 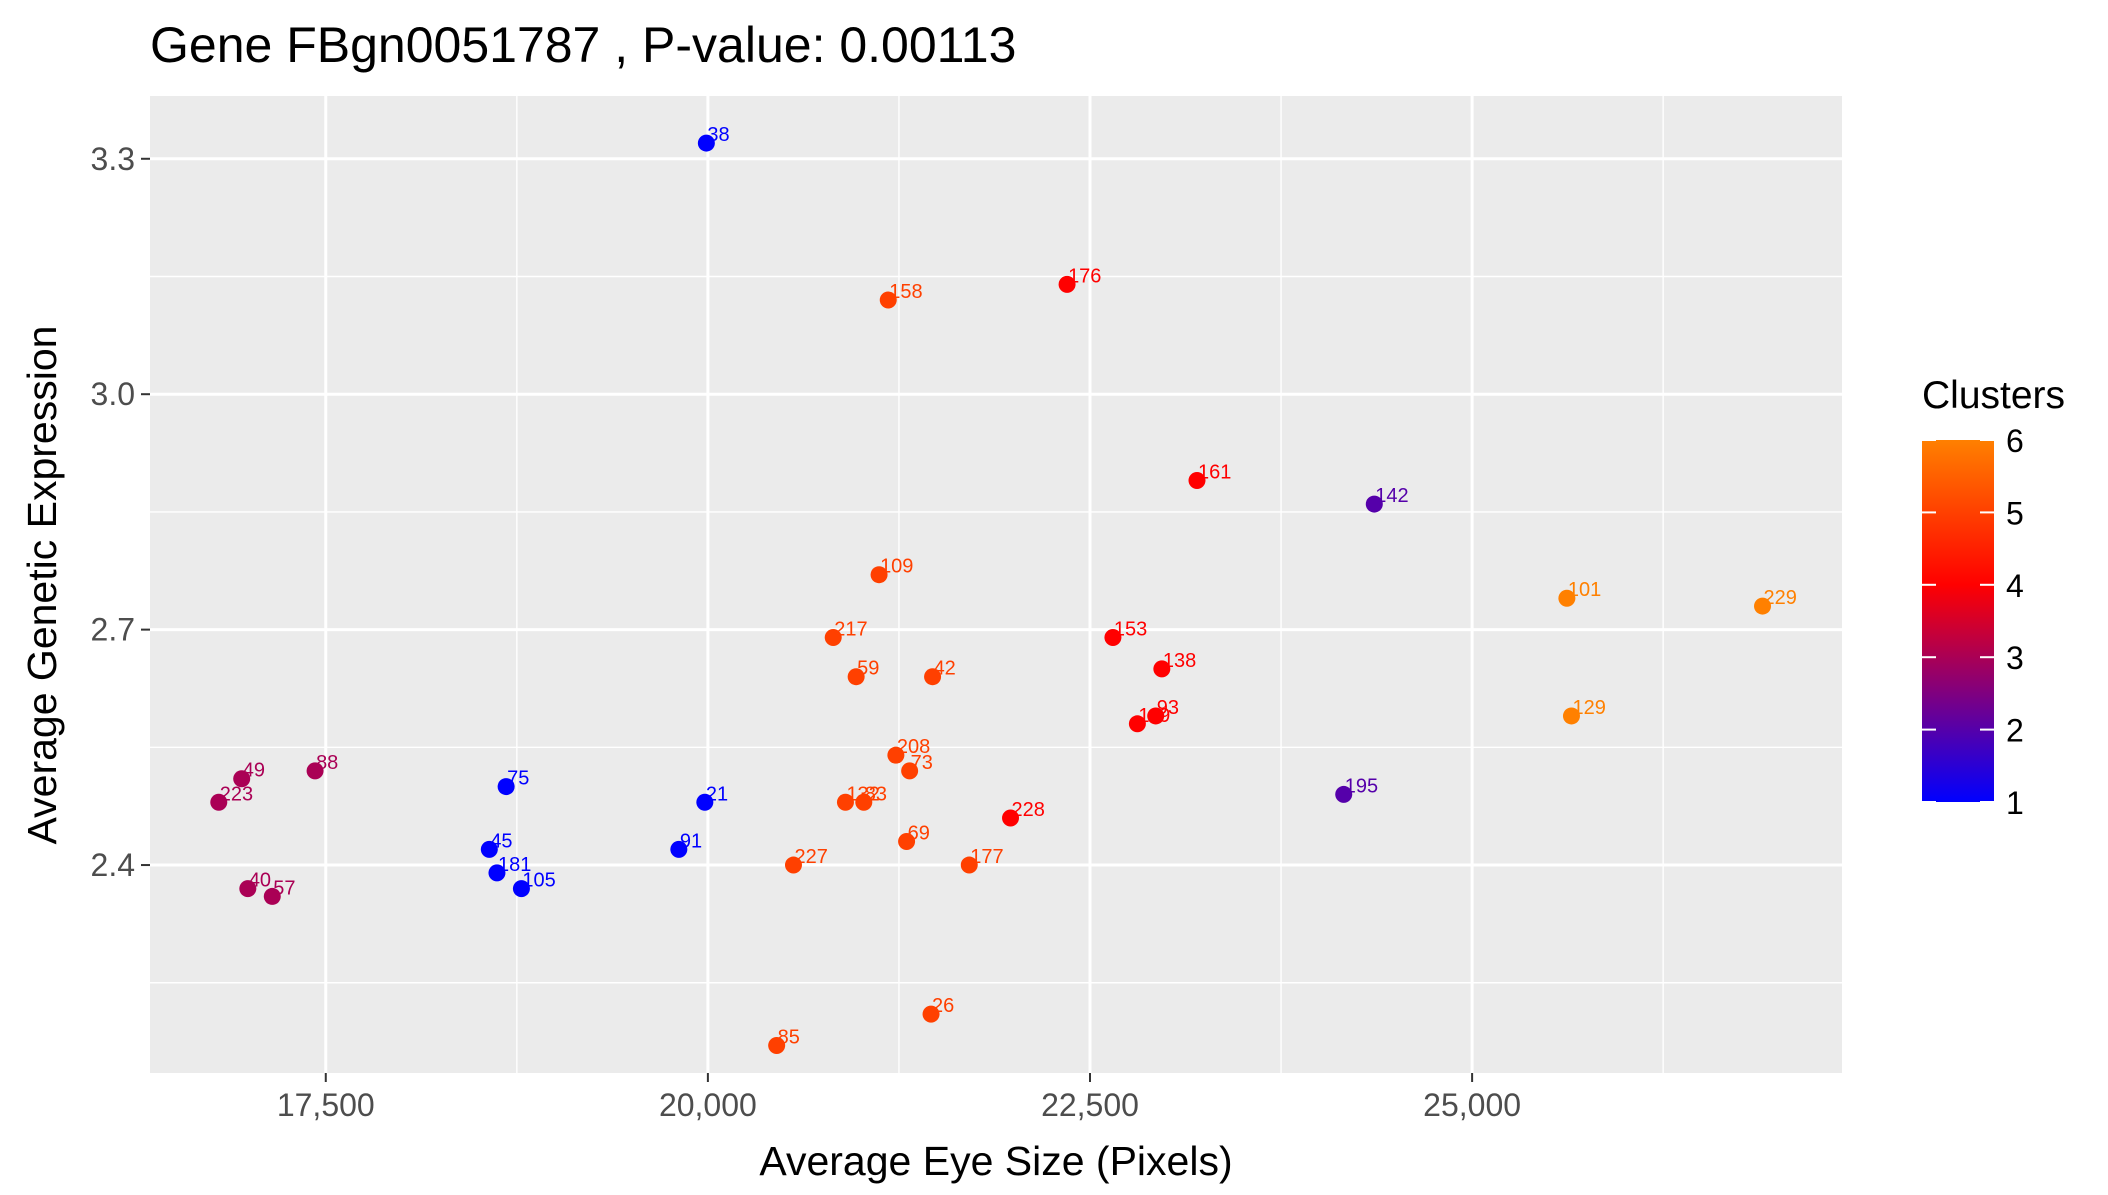 What do you see at coordinates (326, 1105) in the screenshot?
I see `x-tick-label: 17,500` at bounding box center [326, 1105].